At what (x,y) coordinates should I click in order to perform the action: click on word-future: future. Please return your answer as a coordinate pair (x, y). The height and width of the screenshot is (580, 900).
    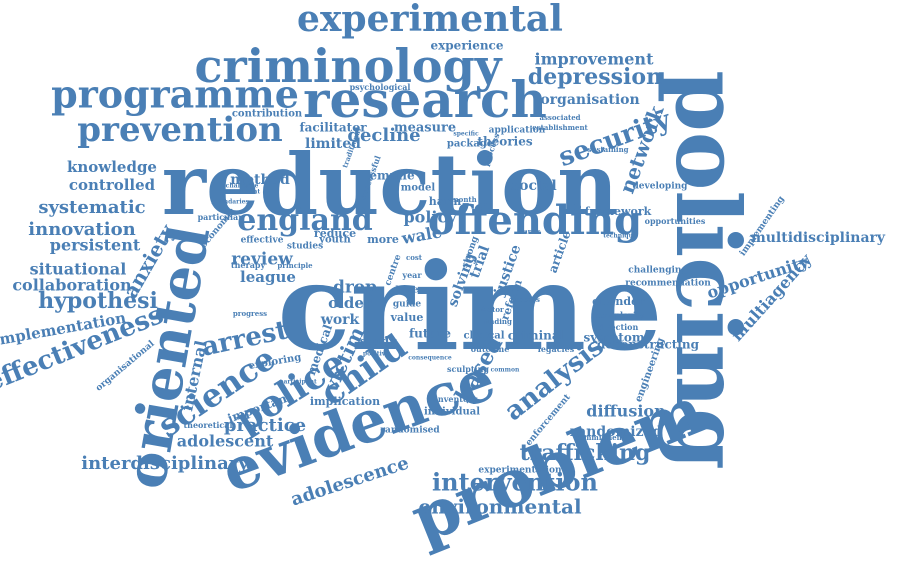
    Looking at the image, I should click on (430, 334).